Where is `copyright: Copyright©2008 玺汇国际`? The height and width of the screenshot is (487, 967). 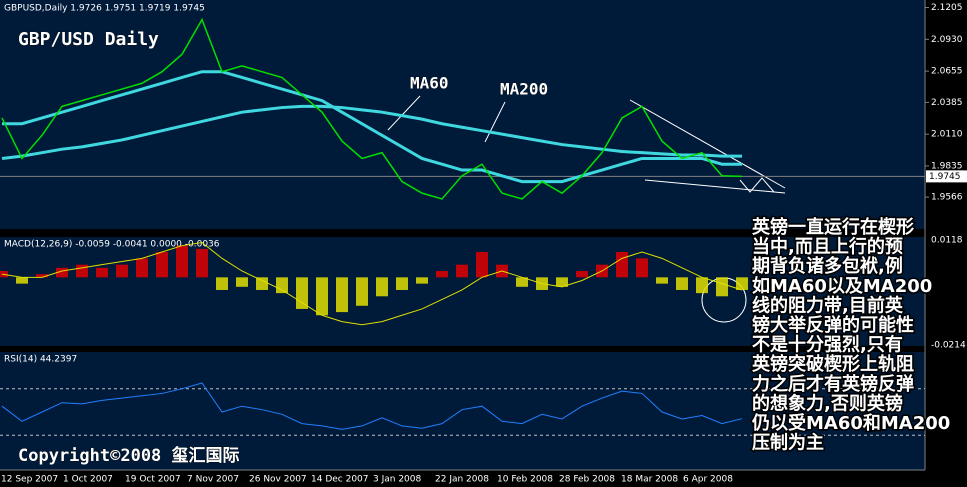
copyright: Copyright©2008 玺汇国际 is located at coordinates (129, 455).